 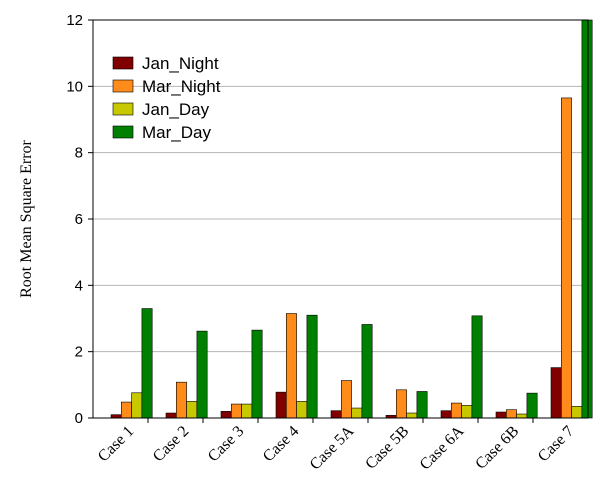 I want to click on x-tick-label: Case 6A, so click(x=442, y=447).